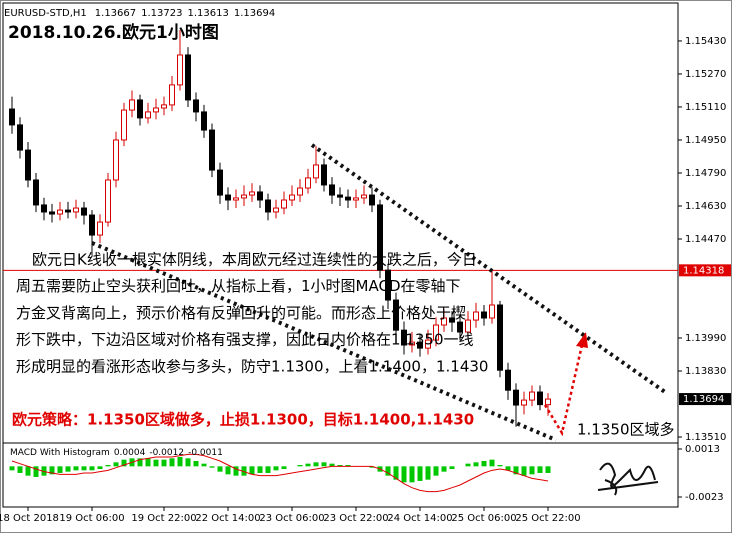 This screenshot has width=732, height=533. Describe the element at coordinates (45, 13) in the screenshot. I see `symbol: EURUSD-STD,H1` at that location.